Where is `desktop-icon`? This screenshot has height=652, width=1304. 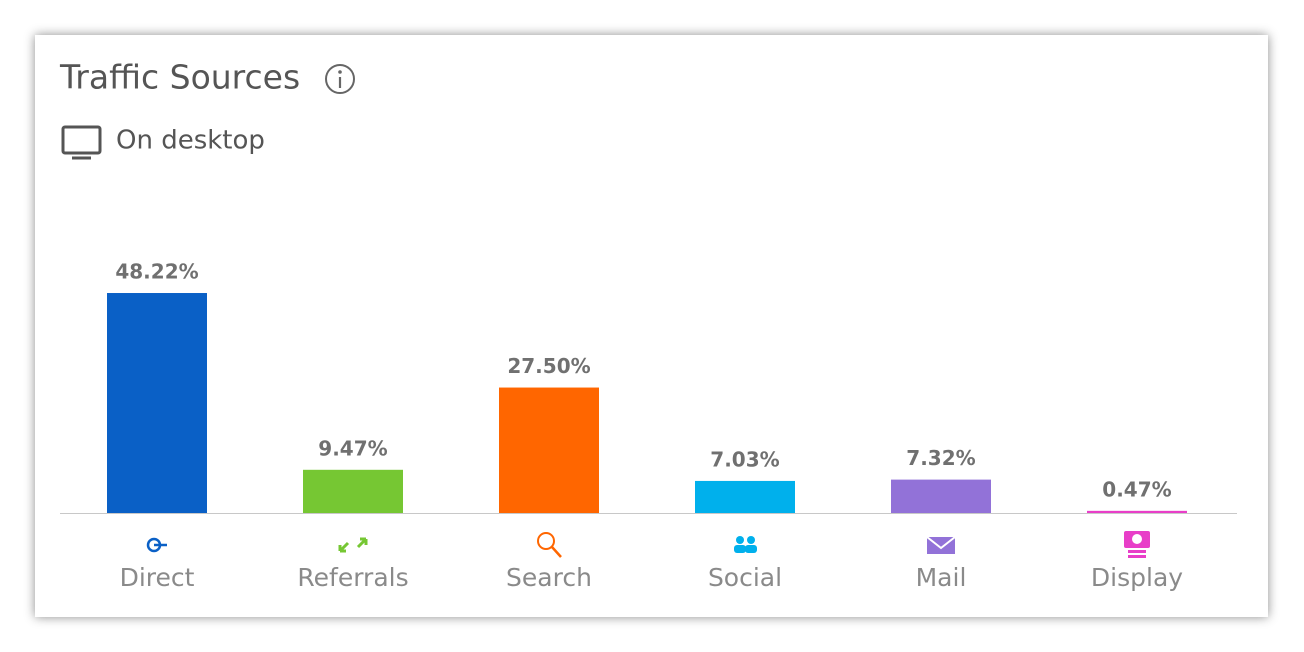 desktop-icon is located at coordinates (81, 142).